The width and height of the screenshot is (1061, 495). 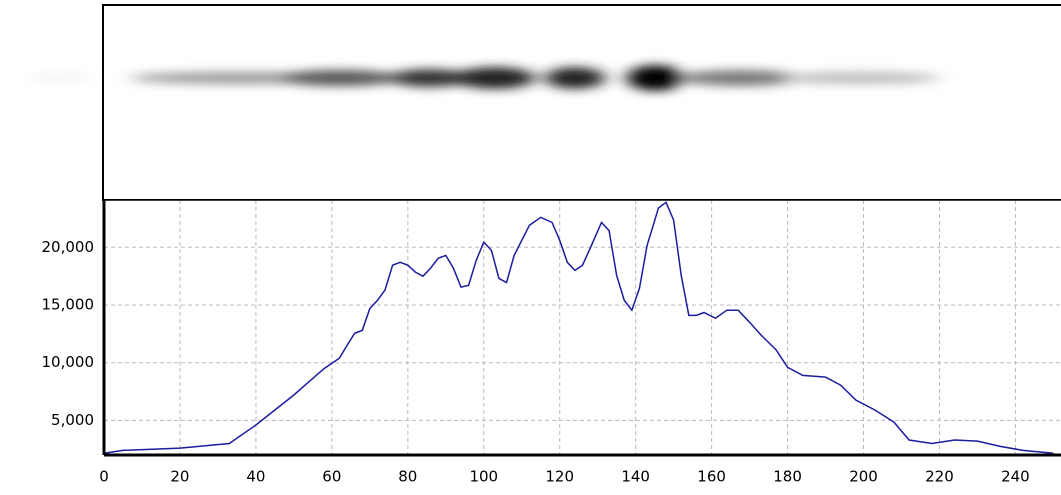 What do you see at coordinates (407, 477) in the screenshot?
I see `x-tick-label: 80` at bounding box center [407, 477].